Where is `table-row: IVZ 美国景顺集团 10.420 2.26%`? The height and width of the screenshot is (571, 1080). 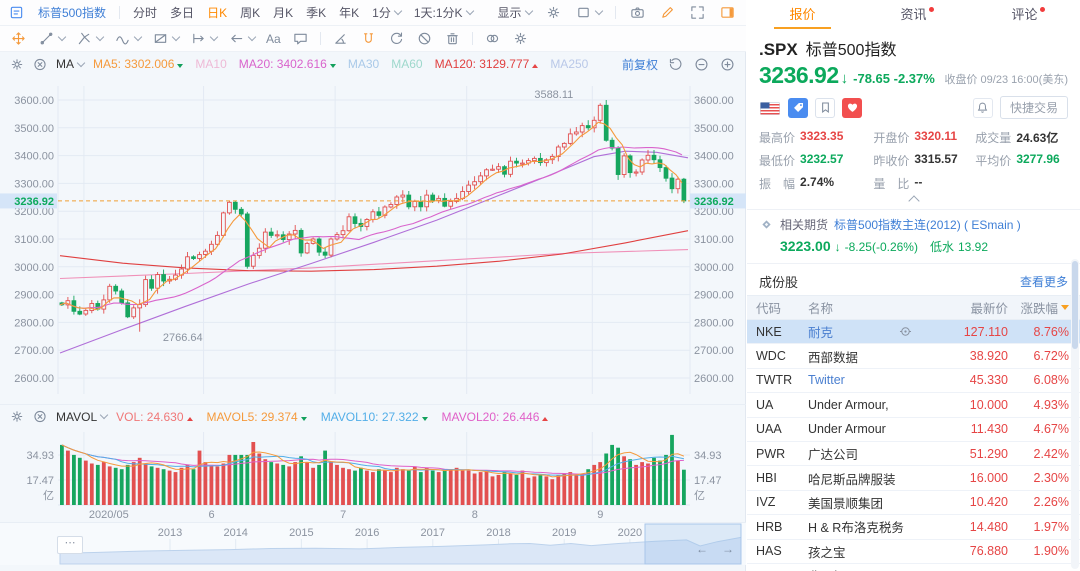
table-row: IVZ 美国景顺集团 10.420 2.26% is located at coordinates (913, 503).